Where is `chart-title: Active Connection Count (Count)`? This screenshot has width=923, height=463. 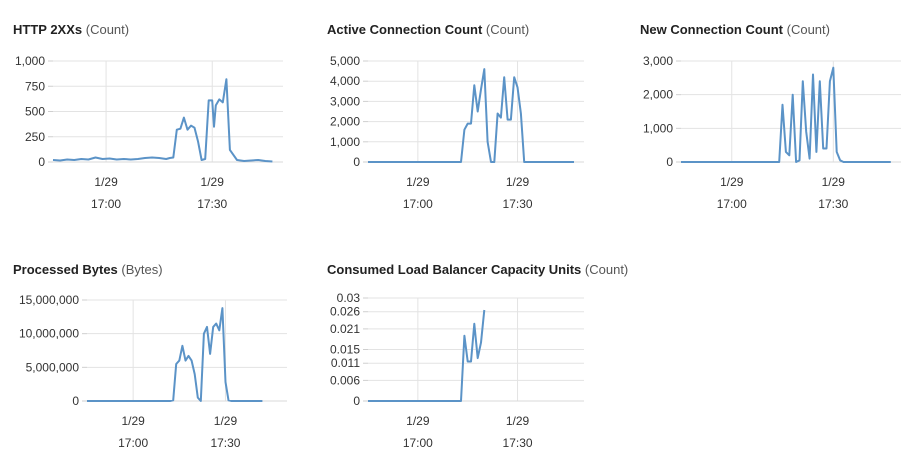
chart-title: Active Connection Count (Count) is located at coordinates (428, 29).